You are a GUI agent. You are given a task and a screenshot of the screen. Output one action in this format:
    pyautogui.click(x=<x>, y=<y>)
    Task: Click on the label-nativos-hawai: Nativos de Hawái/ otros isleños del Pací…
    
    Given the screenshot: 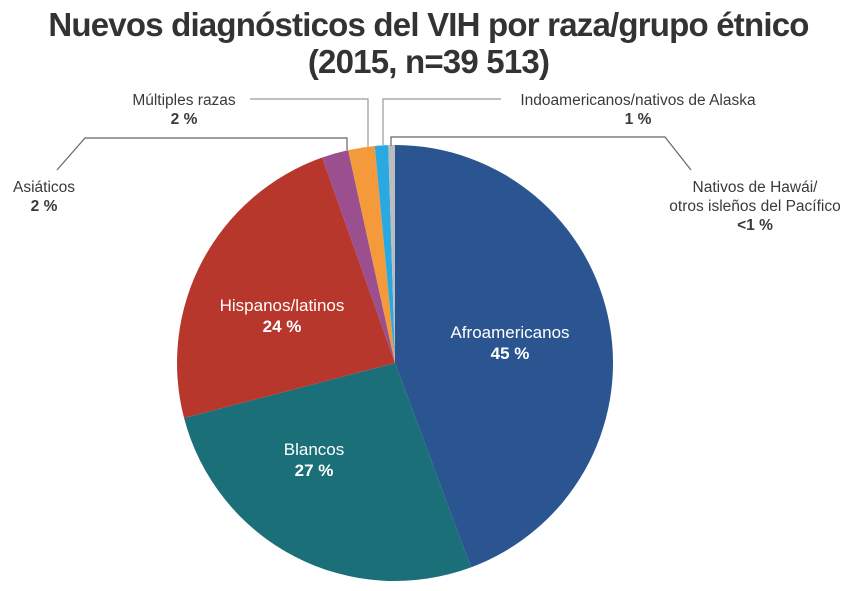 What is the action you would take?
    pyautogui.click(x=755, y=206)
    